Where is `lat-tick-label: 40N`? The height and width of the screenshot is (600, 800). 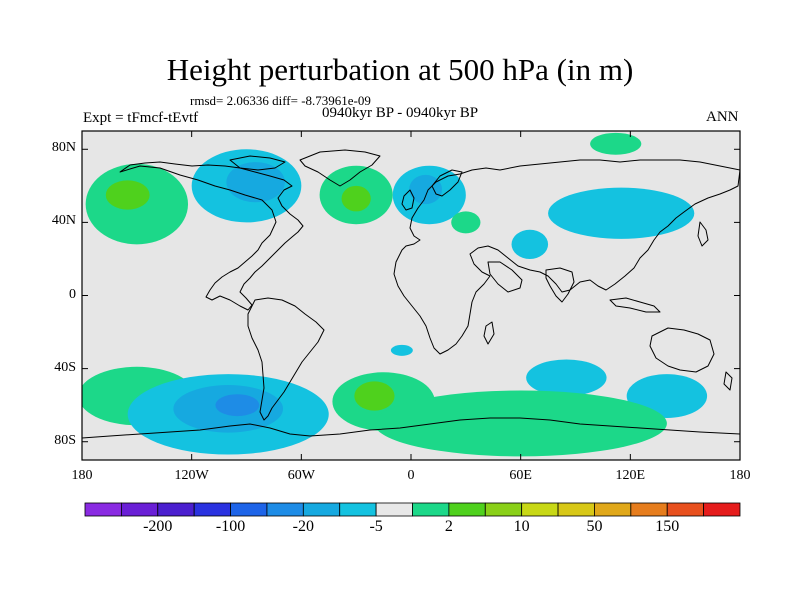
lat-tick-label: 40N is located at coordinates (63, 221).